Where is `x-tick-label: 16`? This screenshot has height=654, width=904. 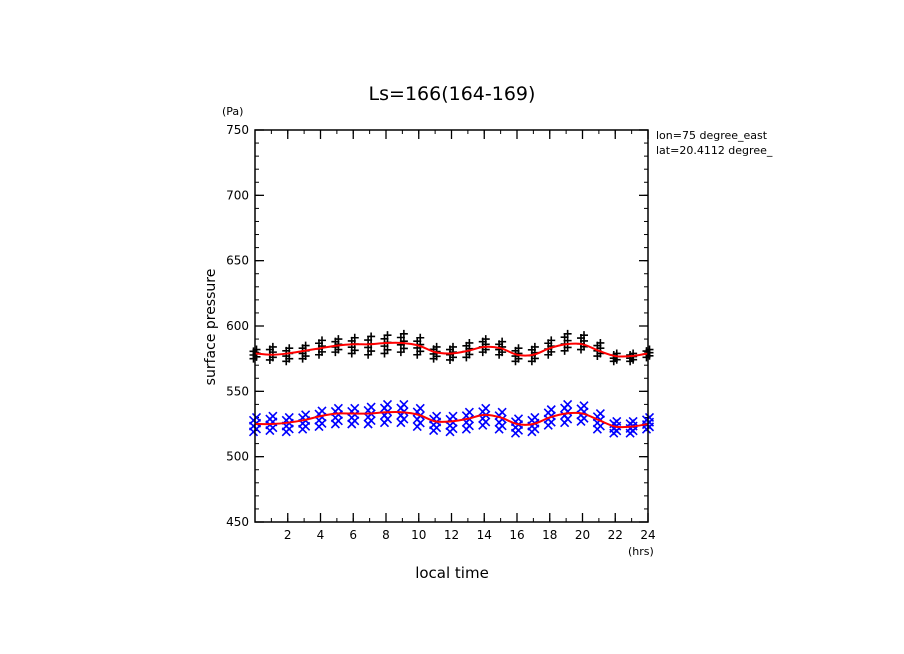
x-tick-label: 16 is located at coordinates (516, 535).